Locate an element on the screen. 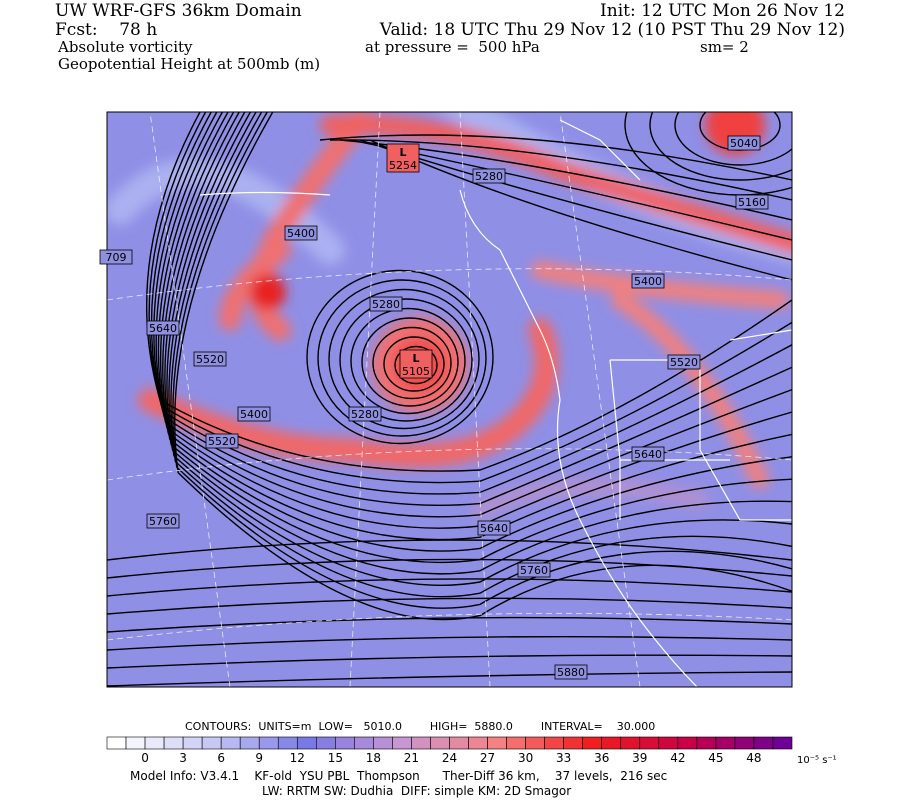  colorbar-tick-label: 24 is located at coordinates (449, 758).